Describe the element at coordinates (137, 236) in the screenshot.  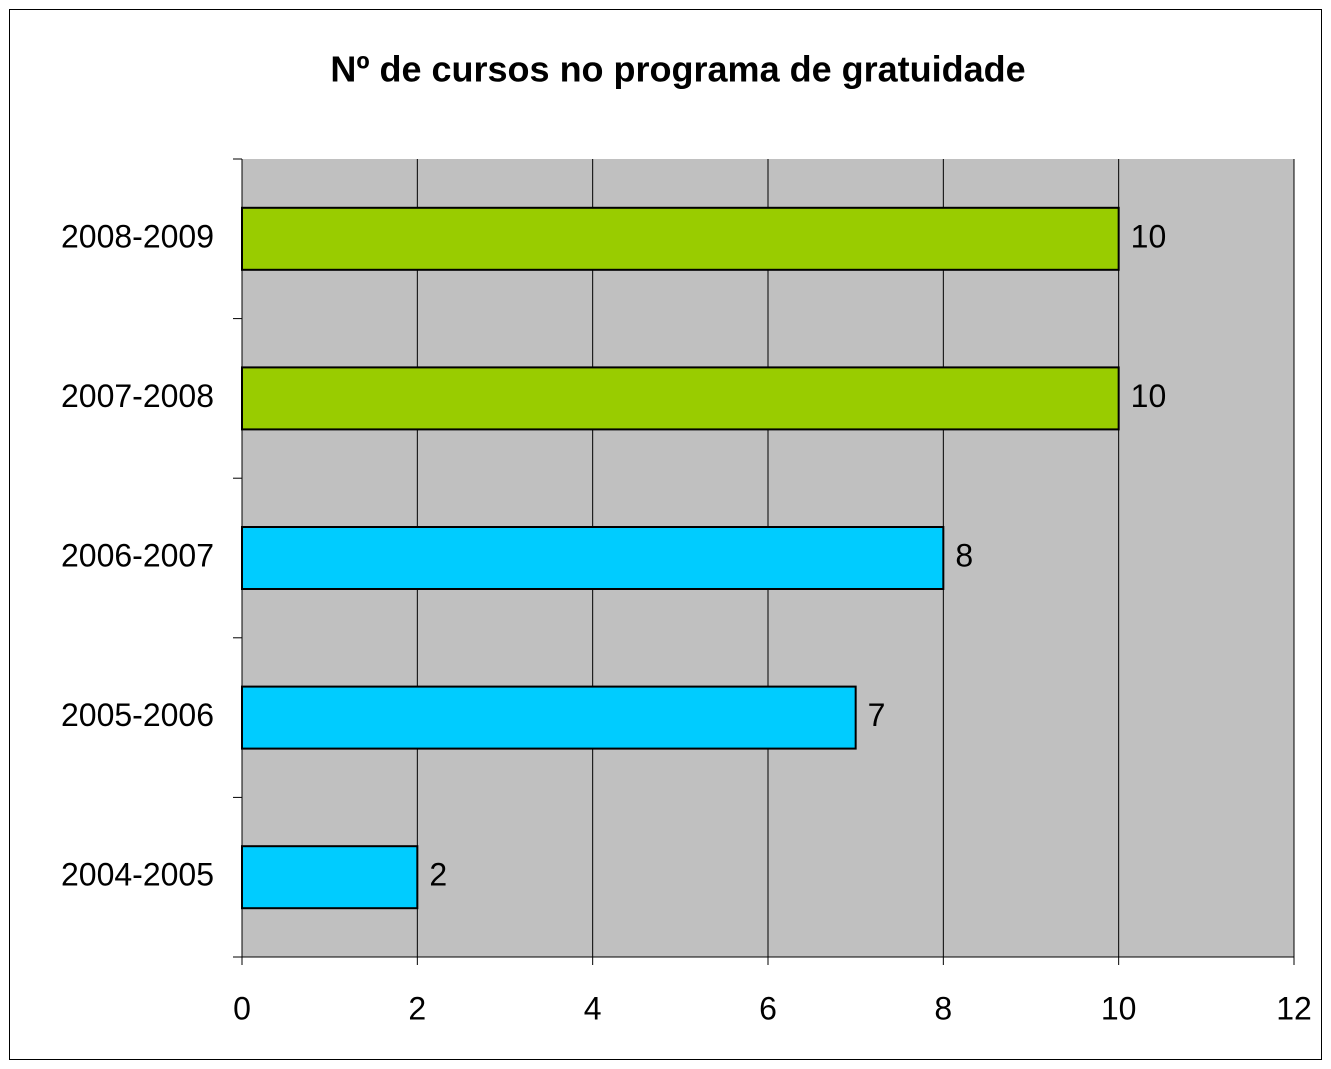
I see `y-tick-label: 2008-2009` at that location.